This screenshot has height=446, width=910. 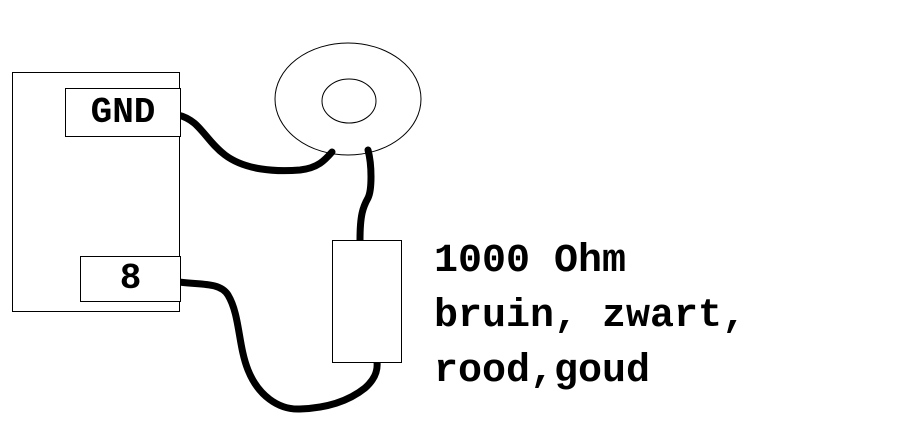 What do you see at coordinates (255, 143) in the screenshot?
I see `wire-gnd-to-led` at bounding box center [255, 143].